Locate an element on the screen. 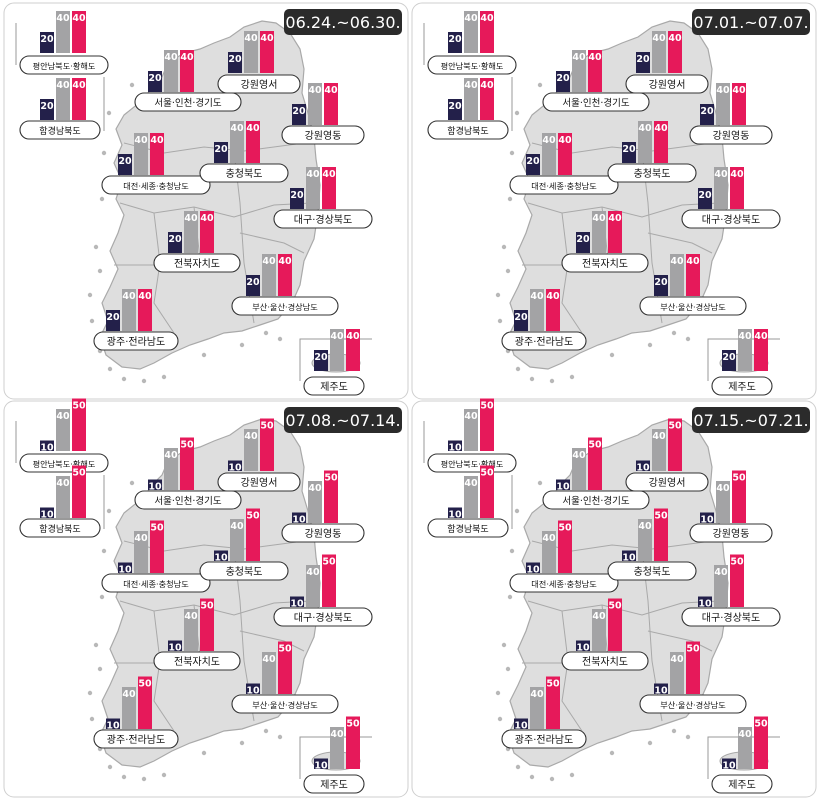  region-name: 제주도 is located at coordinates (742, 387).